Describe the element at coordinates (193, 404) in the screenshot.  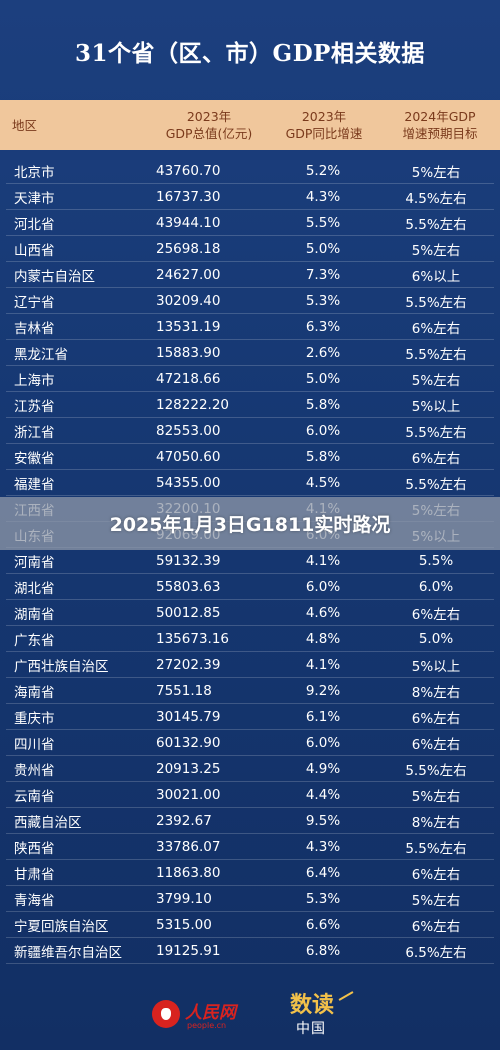
I see `cell-gdp: 128222.20` at that location.